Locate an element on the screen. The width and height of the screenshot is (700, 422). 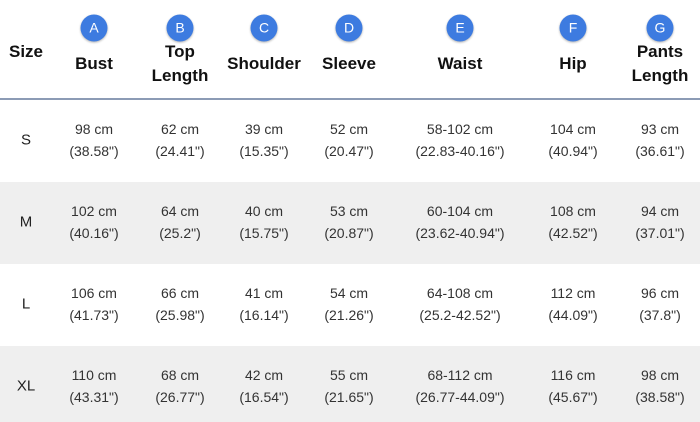
column-header: Hip is located at coordinates (573, 63).